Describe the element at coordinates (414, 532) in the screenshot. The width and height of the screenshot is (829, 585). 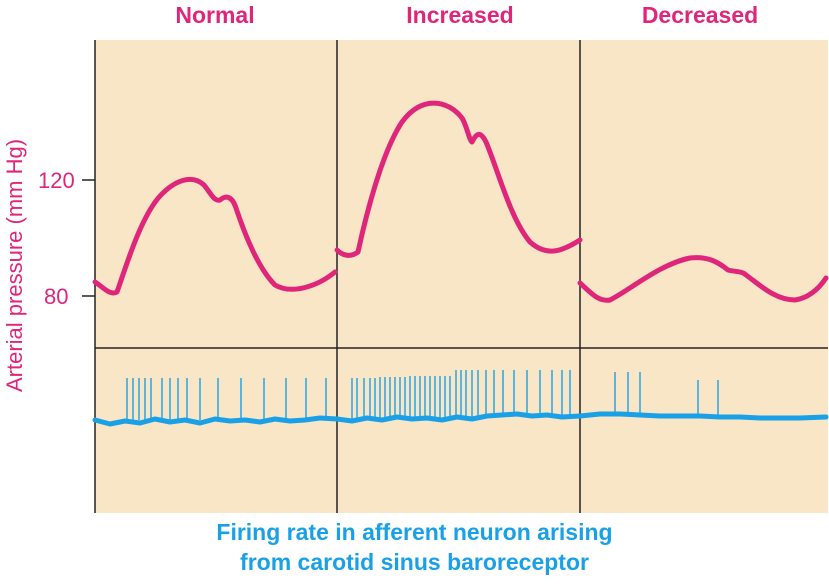
I see `caption-line-1: Firing rate in afferent neuron arising` at that location.